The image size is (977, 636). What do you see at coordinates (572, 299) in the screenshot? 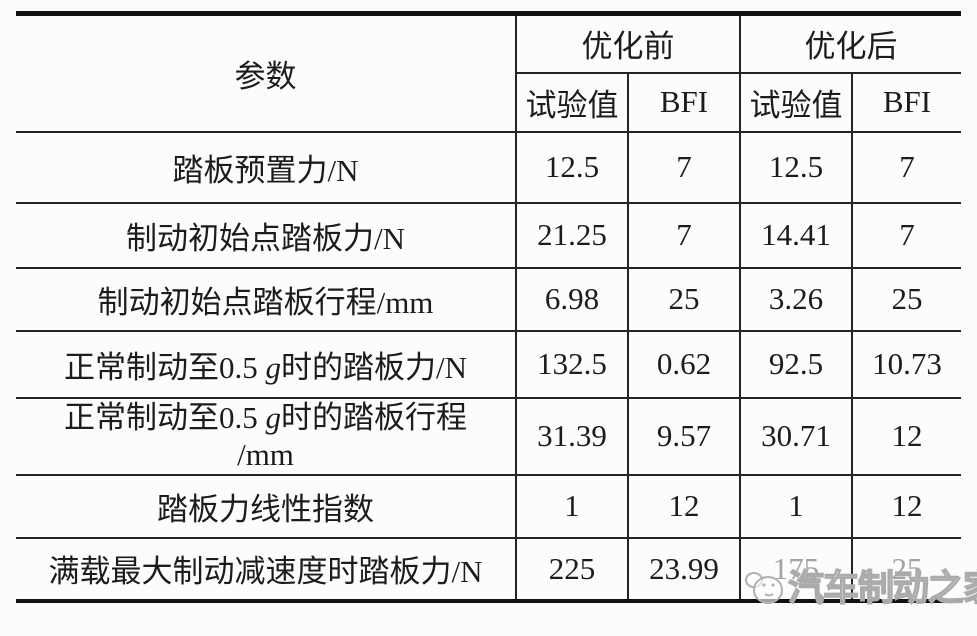
I see `value-cell-before-test: 6.98` at bounding box center [572, 299].